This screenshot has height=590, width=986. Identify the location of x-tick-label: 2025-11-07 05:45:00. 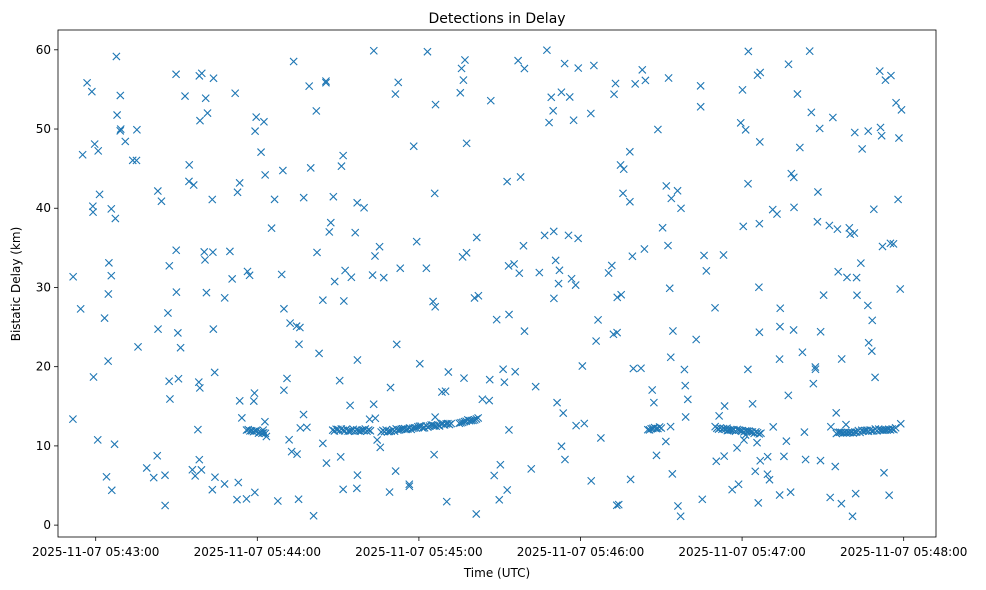
(418, 552).